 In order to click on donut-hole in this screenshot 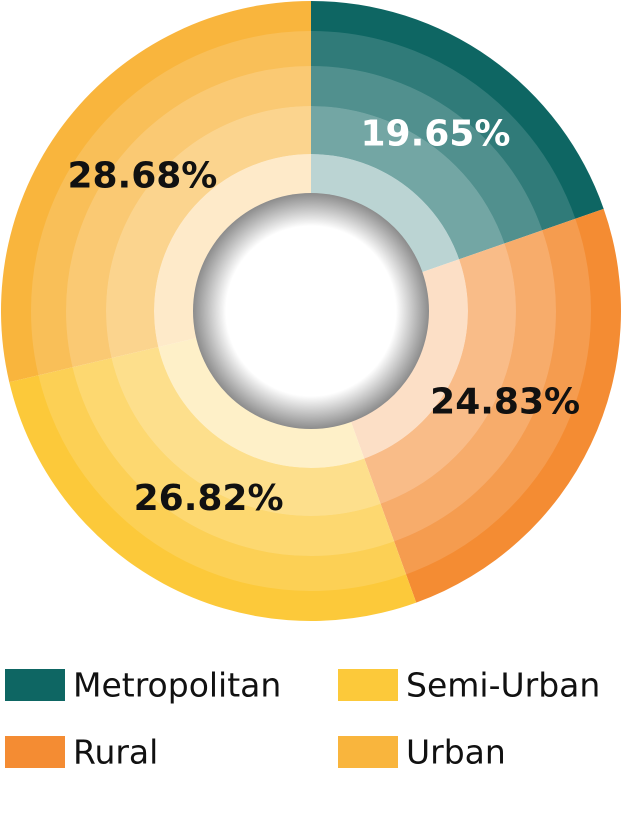, I will do `click(311, 311)`.